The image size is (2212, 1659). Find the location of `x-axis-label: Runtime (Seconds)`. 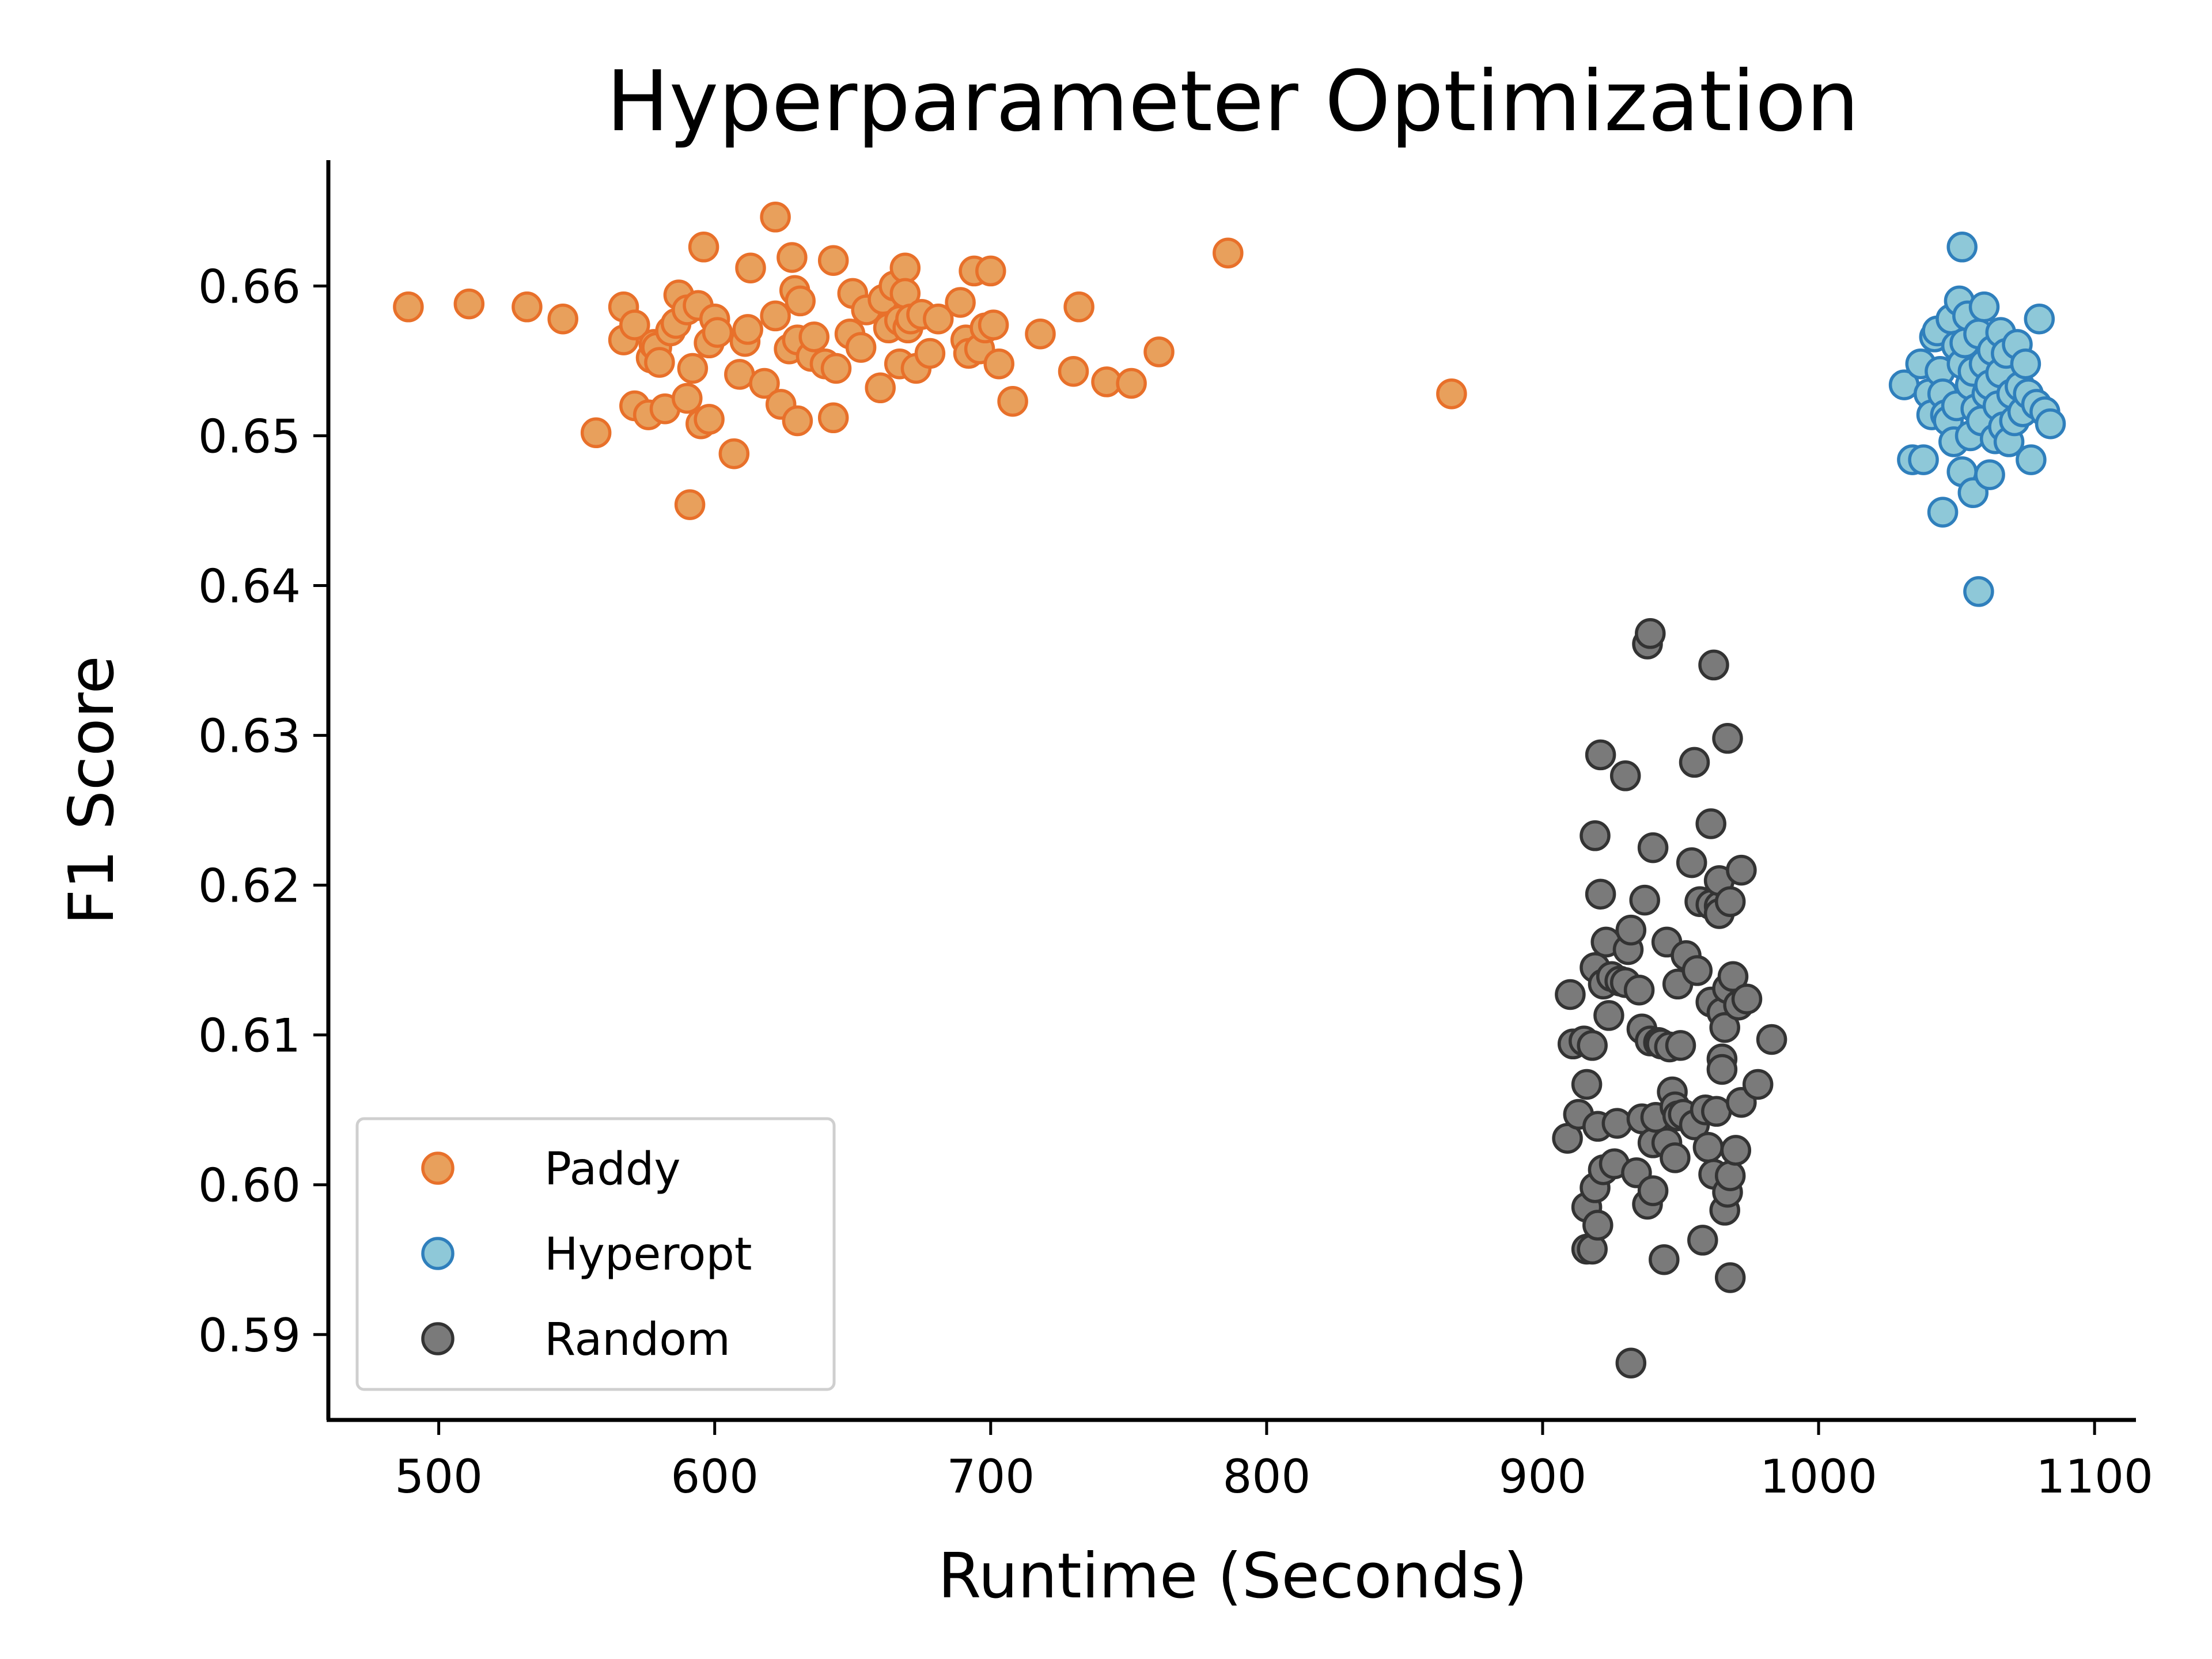

x-axis-label: Runtime (Seconds) is located at coordinates (1232, 1576).